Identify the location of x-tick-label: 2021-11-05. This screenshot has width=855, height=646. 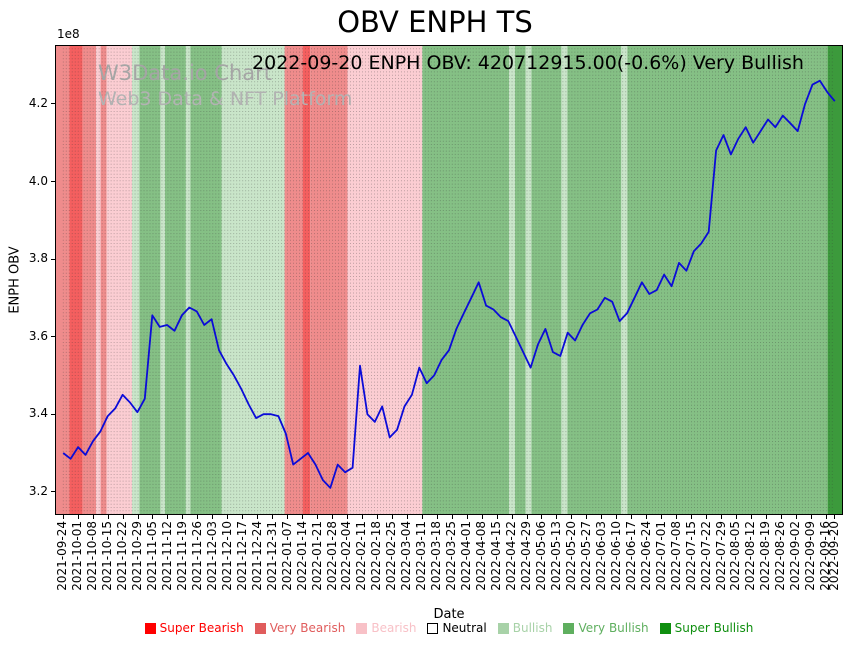
(151, 556).